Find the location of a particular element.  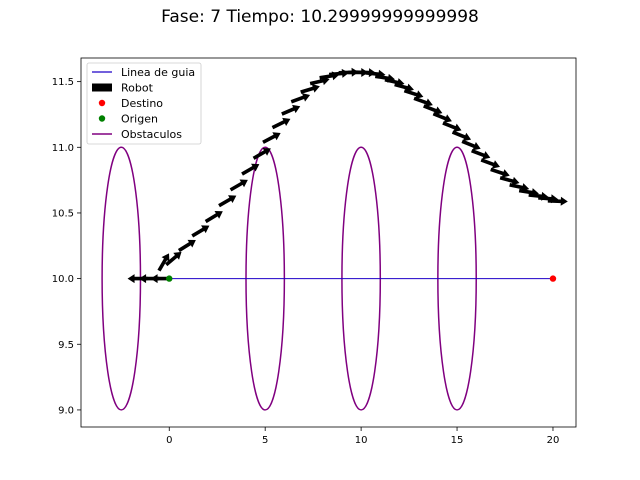

y-tick-label: 11.5 is located at coordinates (63, 82).